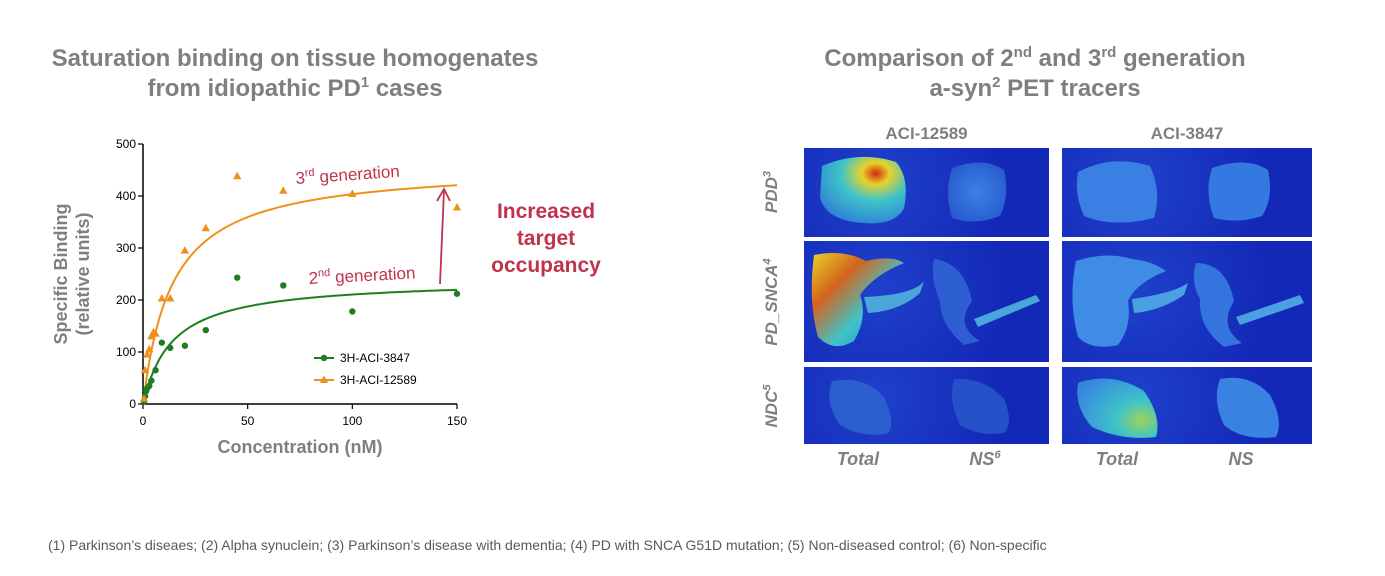  What do you see at coordinates (546, 238) in the screenshot?
I see `increased-occupancy-label: Increased target occupancy` at bounding box center [546, 238].